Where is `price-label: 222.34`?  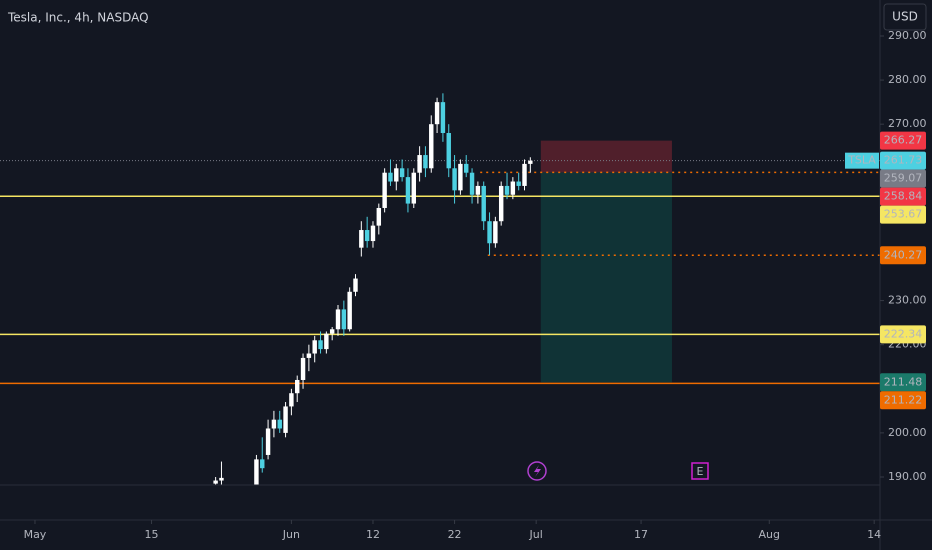 price-label: 222.34 is located at coordinates (903, 333).